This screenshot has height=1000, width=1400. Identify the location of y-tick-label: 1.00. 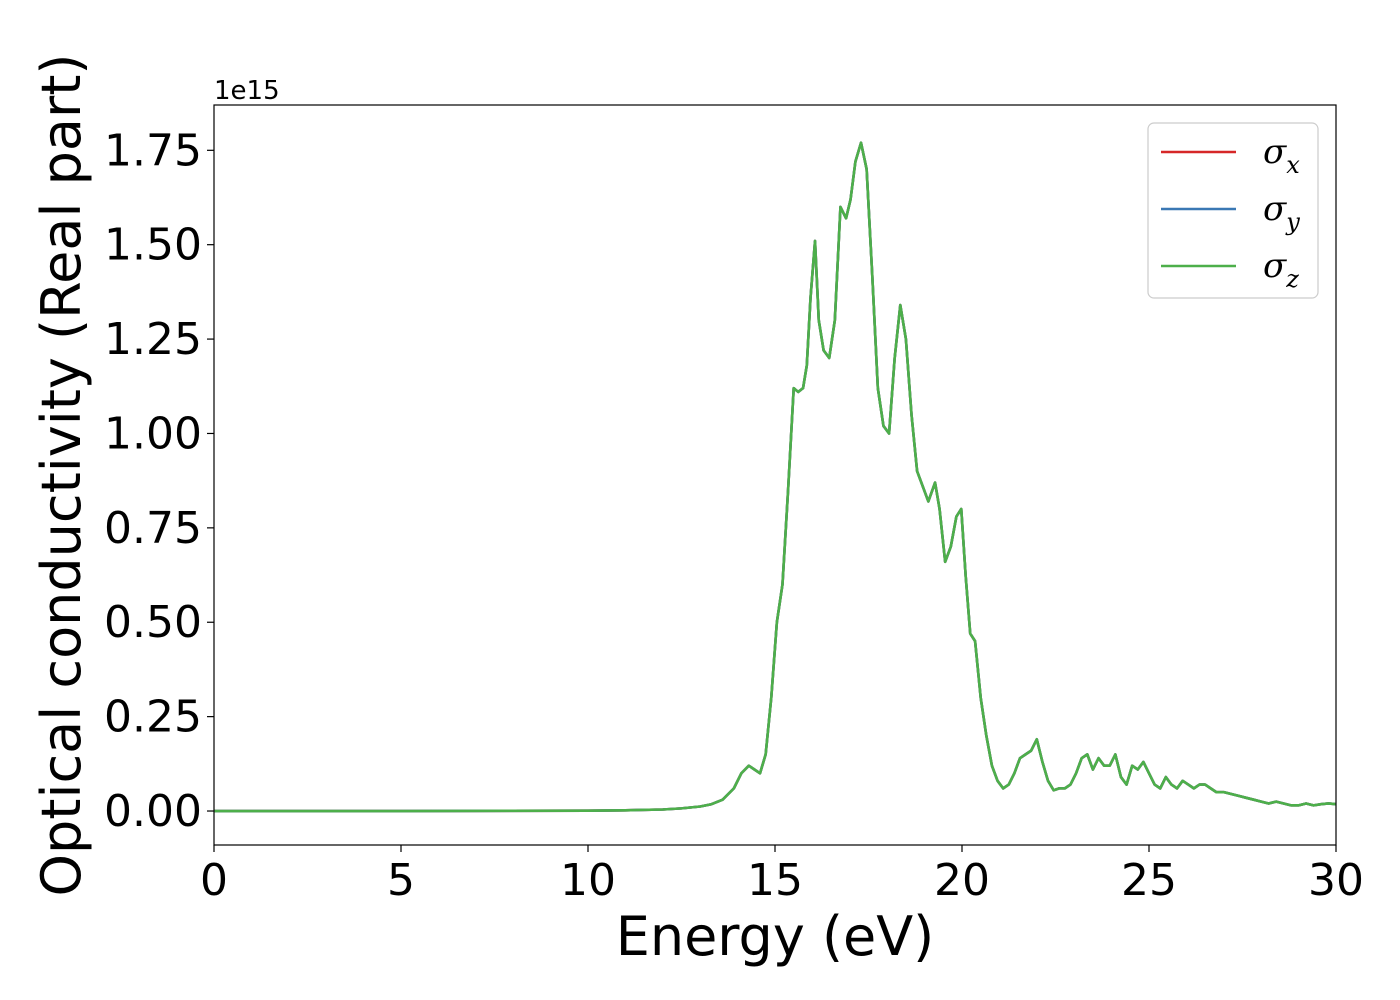
(153, 433).